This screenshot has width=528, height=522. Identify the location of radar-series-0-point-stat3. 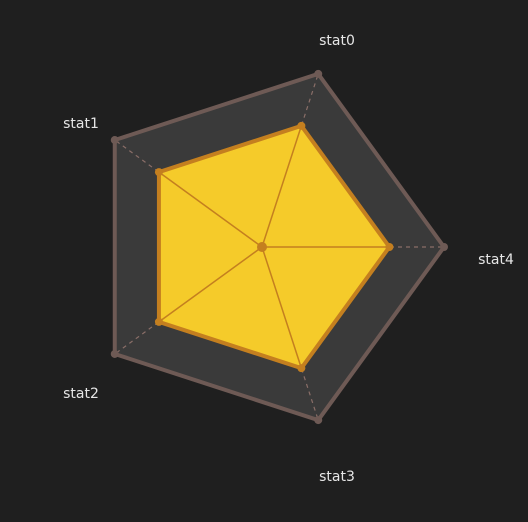
(158, 321).